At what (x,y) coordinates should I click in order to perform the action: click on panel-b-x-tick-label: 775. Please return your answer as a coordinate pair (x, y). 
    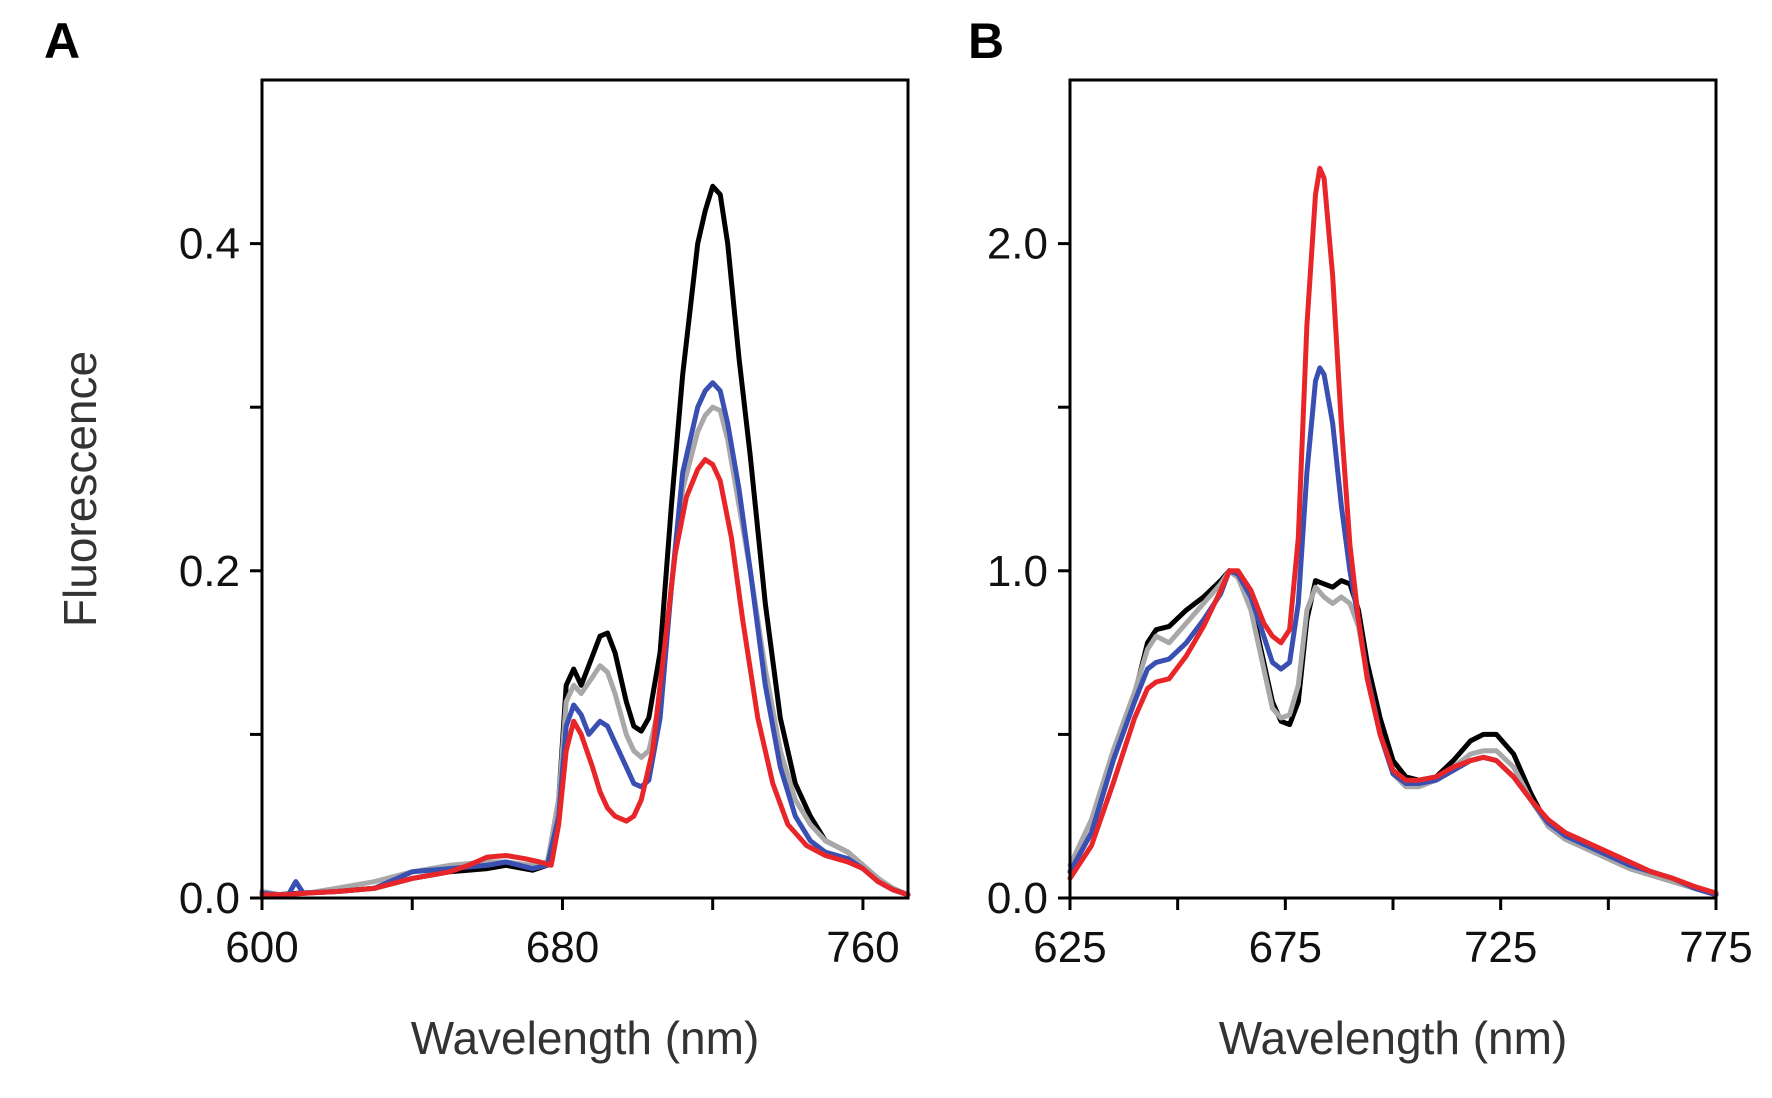
    Looking at the image, I should click on (1715, 947).